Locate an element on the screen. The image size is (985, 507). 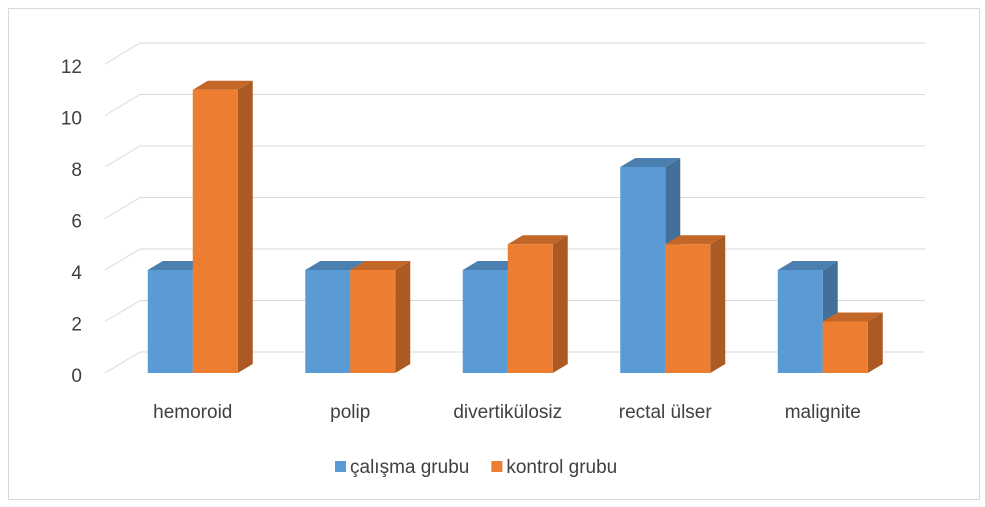
y-tick-label: 8 is located at coordinates (76, 170).